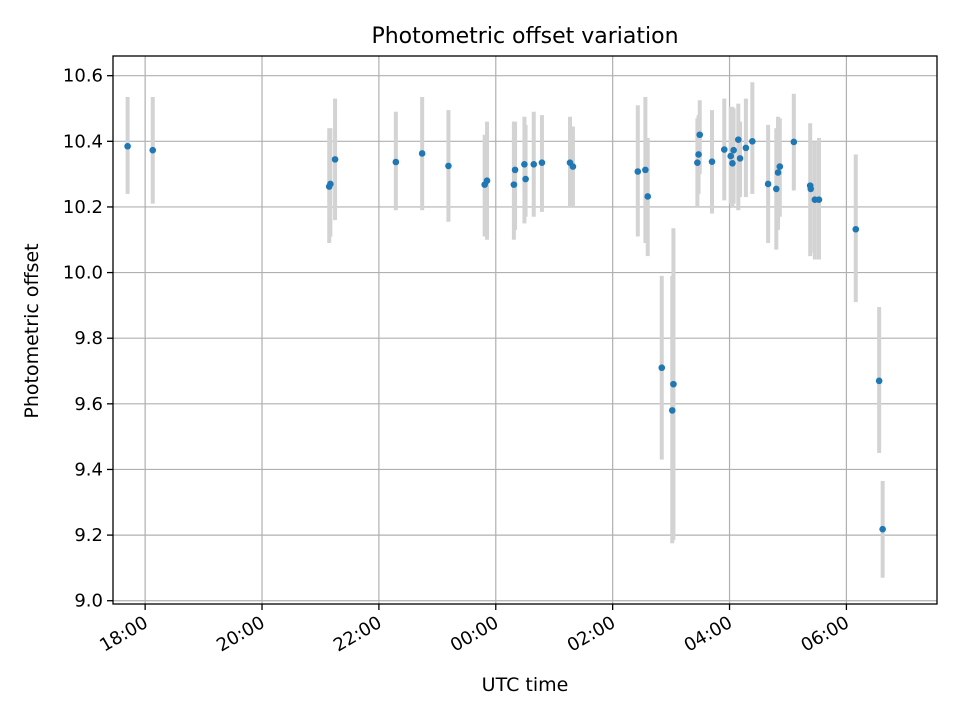 The width and height of the screenshot is (960, 720). What do you see at coordinates (32, 330) in the screenshot?
I see `y-axis-label: Photometric offset` at bounding box center [32, 330].